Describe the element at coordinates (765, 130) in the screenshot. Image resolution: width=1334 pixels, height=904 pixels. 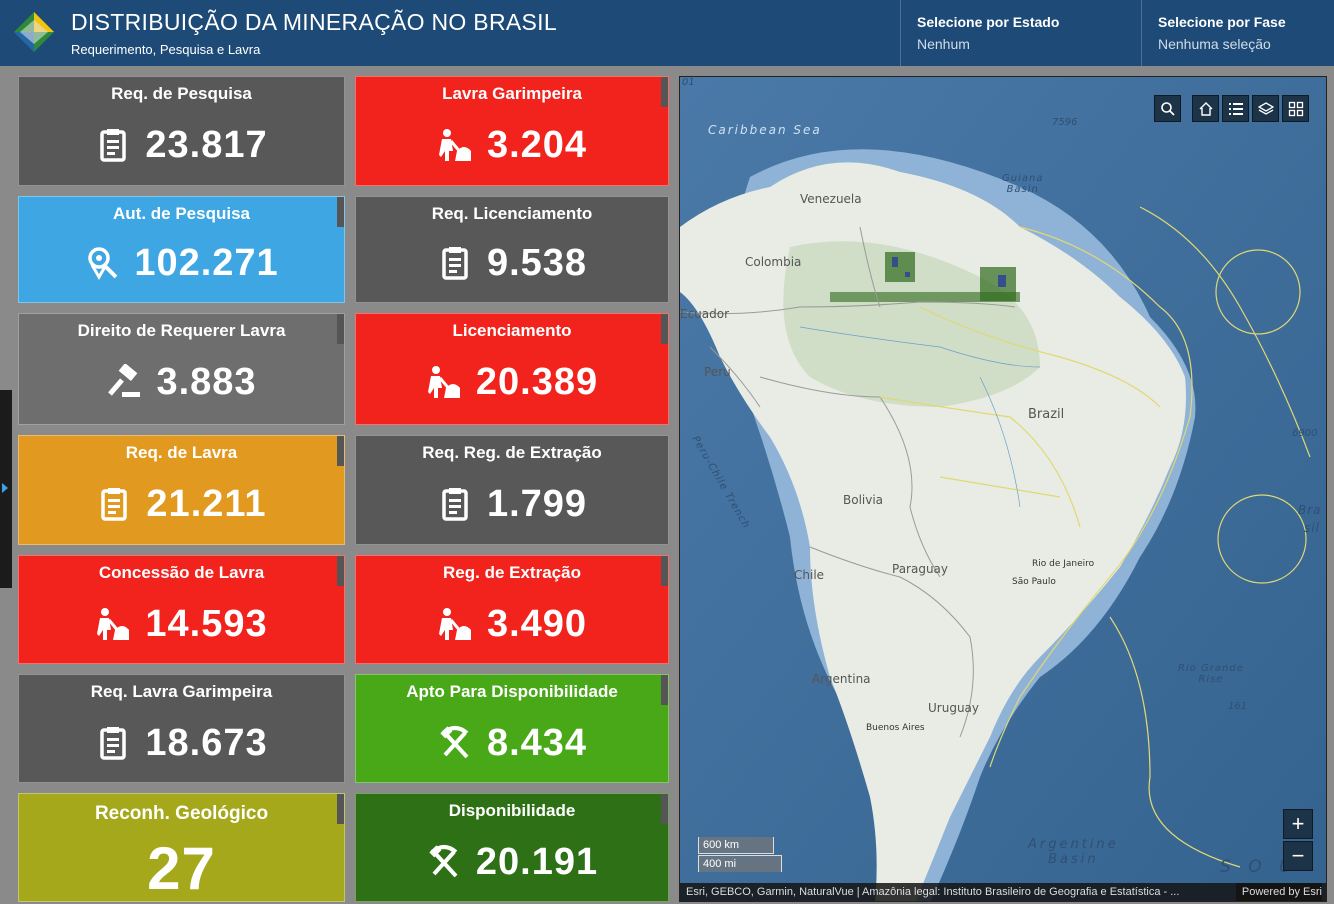
I see `map-label-caribbean: Caribbean Sea` at that location.